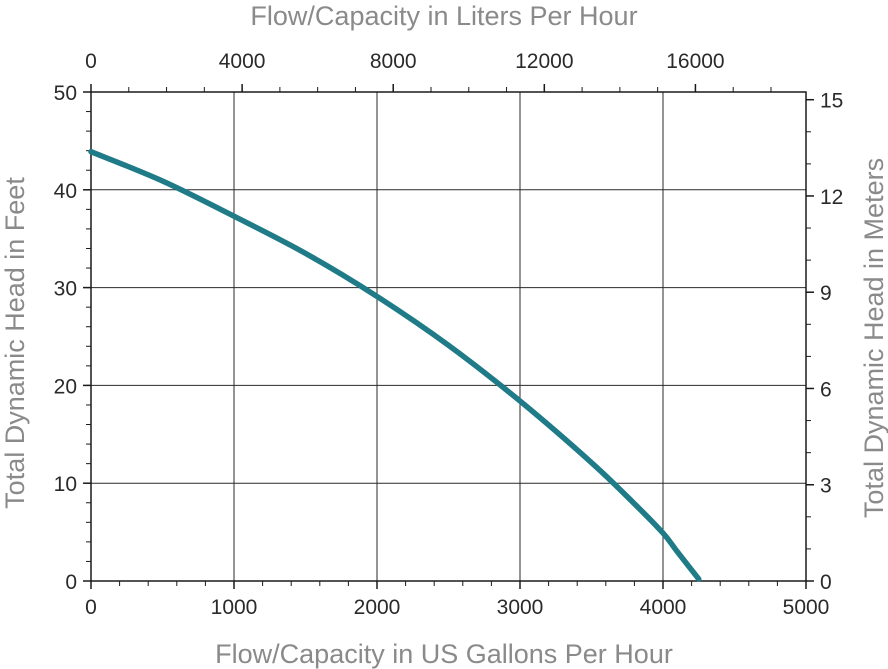  Describe the element at coordinates (831, 197) in the screenshot. I see `y2-tick-label: 12` at that location.